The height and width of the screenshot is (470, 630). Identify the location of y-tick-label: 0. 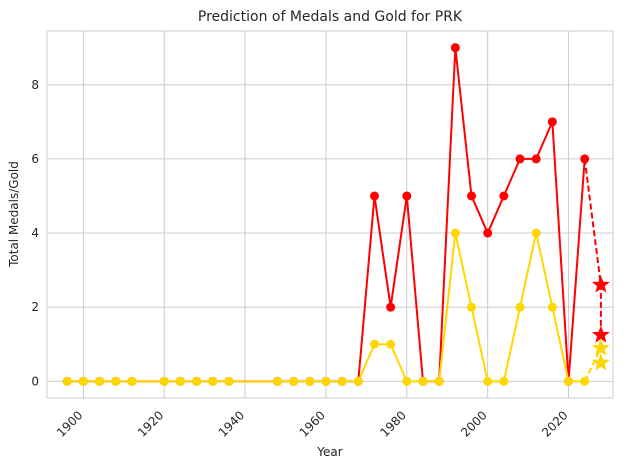
(35, 381).